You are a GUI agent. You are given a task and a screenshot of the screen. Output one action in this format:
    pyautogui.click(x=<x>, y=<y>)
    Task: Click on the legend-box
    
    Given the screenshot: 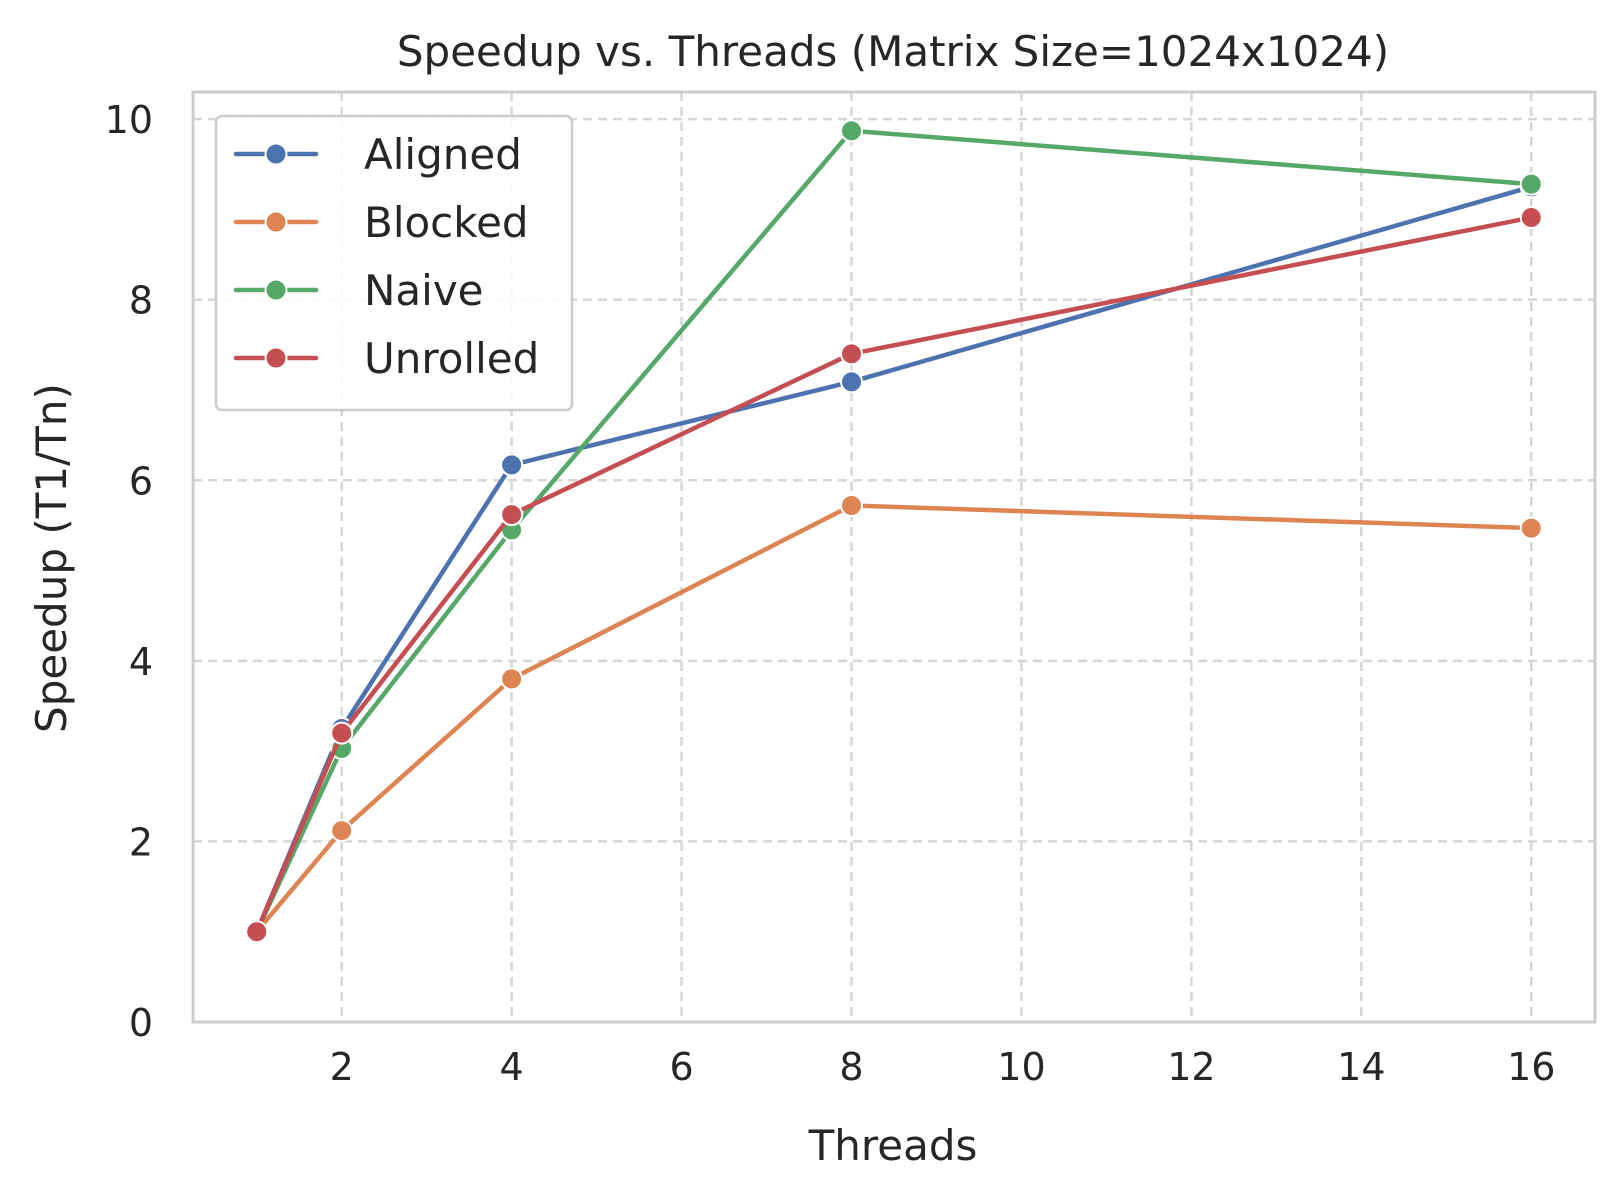 What is the action you would take?
    pyautogui.click(x=394, y=263)
    